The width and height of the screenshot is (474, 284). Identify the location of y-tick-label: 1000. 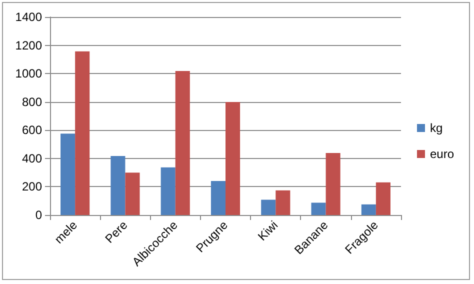
(28, 73).